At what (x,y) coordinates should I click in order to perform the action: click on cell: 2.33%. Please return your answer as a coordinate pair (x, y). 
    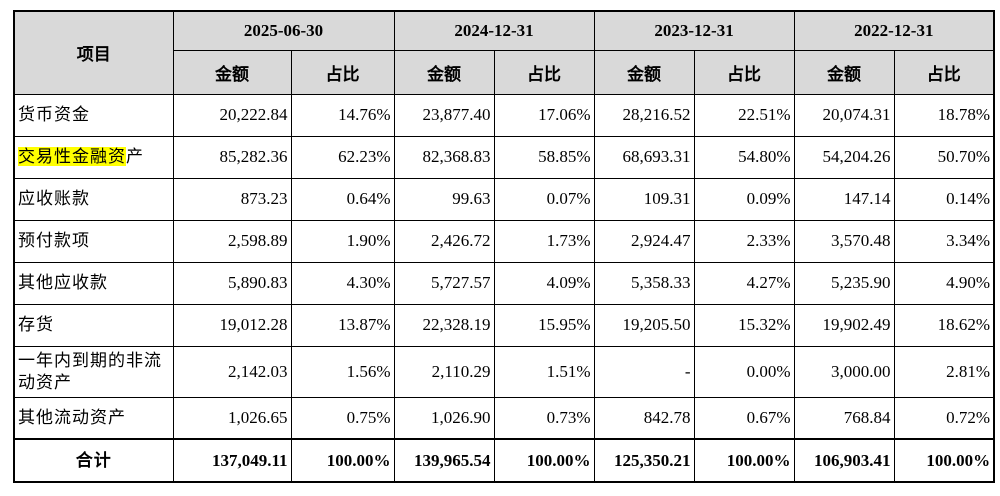
    Looking at the image, I should click on (744, 241).